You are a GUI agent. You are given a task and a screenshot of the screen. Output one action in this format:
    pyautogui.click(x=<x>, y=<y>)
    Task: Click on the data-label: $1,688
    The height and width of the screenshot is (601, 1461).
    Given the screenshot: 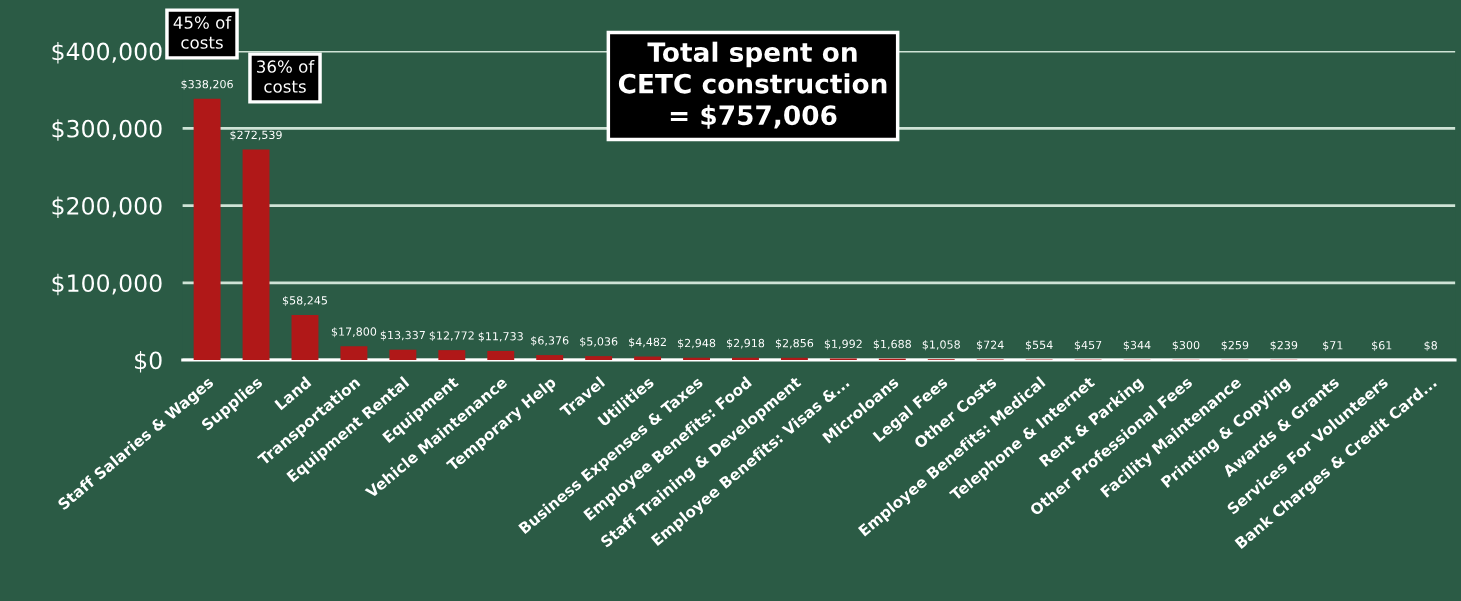 What is the action you would take?
    pyautogui.click(x=892, y=344)
    